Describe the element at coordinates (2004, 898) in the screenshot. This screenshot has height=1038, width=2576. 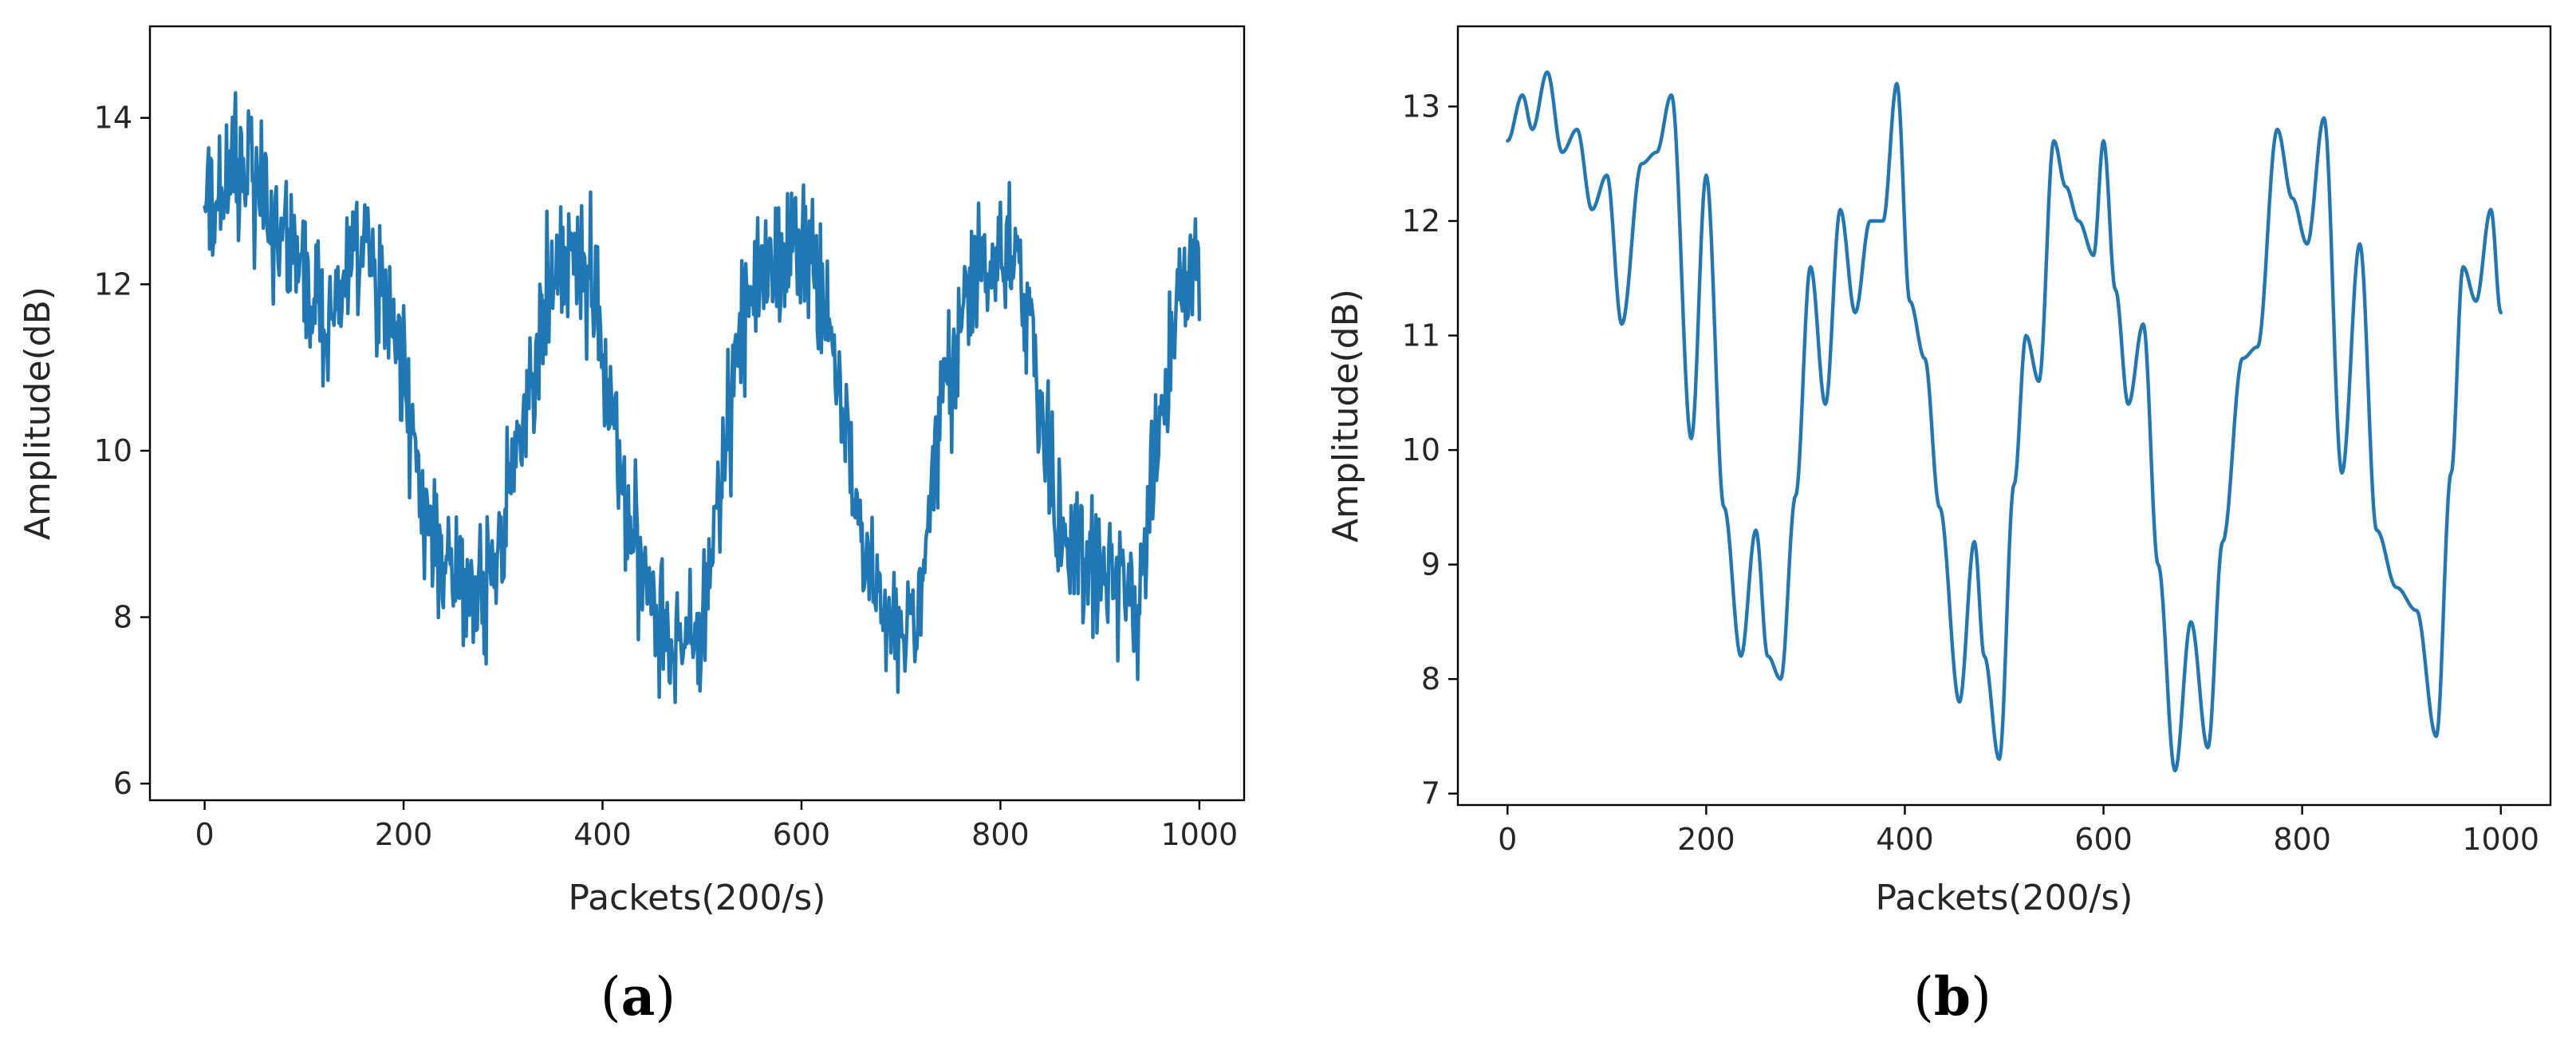
I see `x-axis-title-b: Packets(200/s)` at that location.